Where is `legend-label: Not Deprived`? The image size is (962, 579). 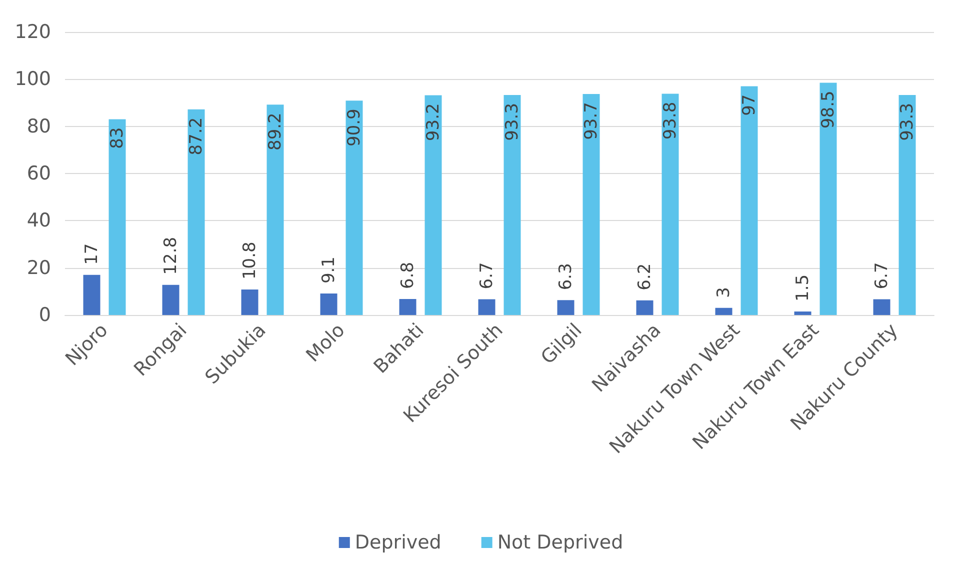
legend-label: Not Deprived is located at coordinates (560, 543).